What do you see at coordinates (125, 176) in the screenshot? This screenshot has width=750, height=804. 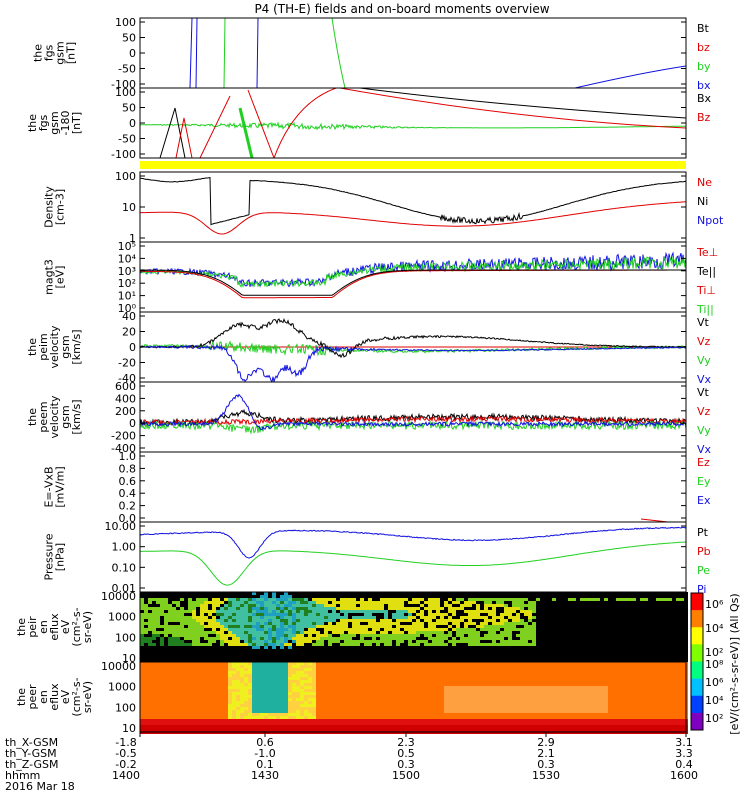 I see `y-tick-label: 100` at bounding box center [125, 176].